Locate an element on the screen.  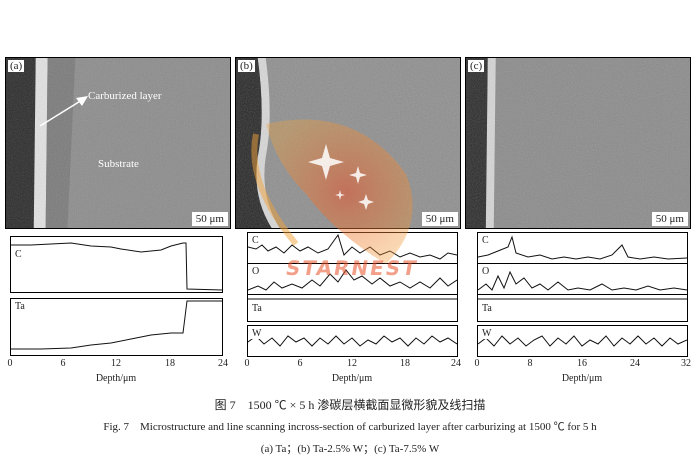
micrograph-a-image is located at coordinates (118, 143).